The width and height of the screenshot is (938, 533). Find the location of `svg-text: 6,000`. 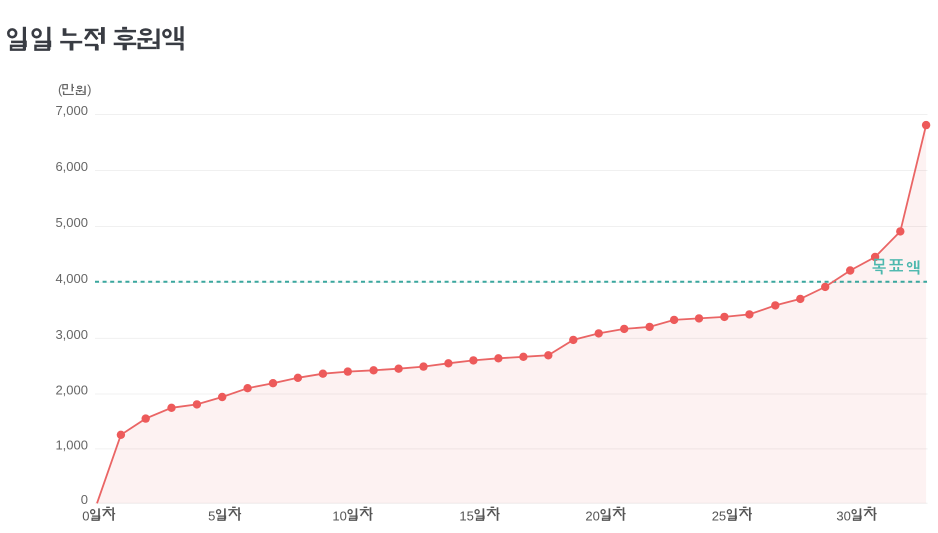

svg-text: 6,000 is located at coordinates (71, 166).